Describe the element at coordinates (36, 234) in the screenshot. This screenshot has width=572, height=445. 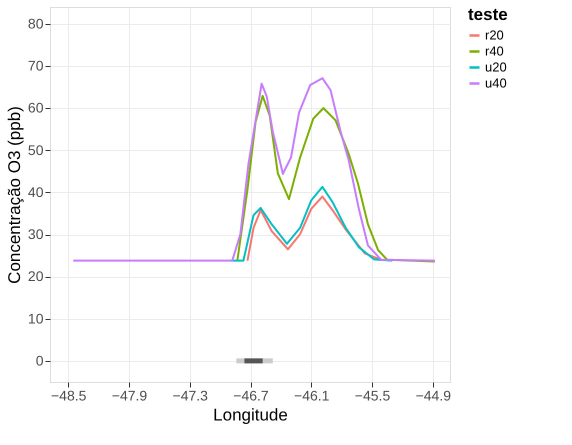
I see `y-tick-label: 30` at that location.